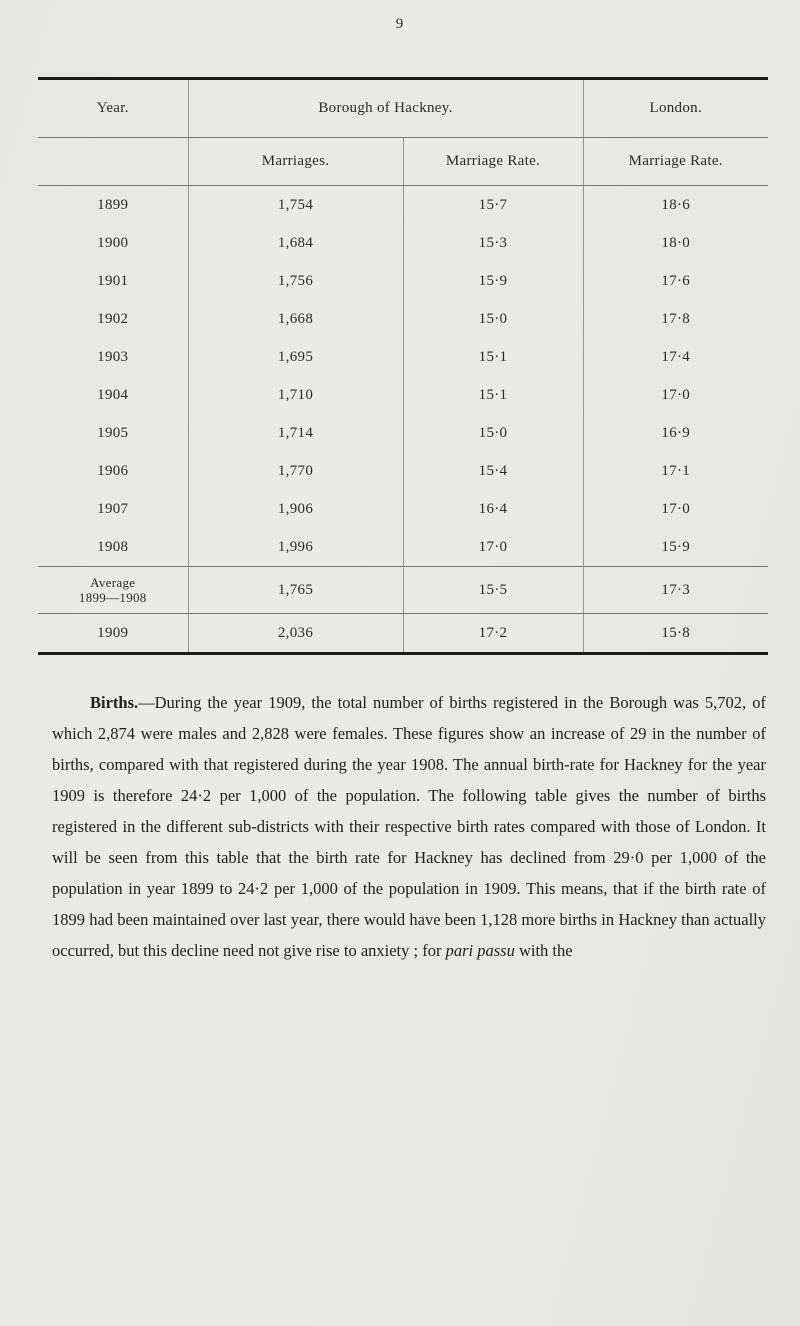  I want to click on page-number: 9, so click(400, 24).